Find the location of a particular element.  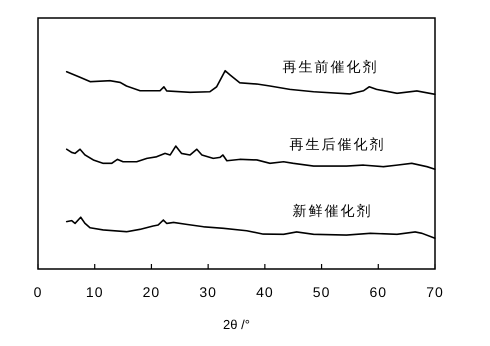

x-tick-label: 60 is located at coordinates (378, 292).